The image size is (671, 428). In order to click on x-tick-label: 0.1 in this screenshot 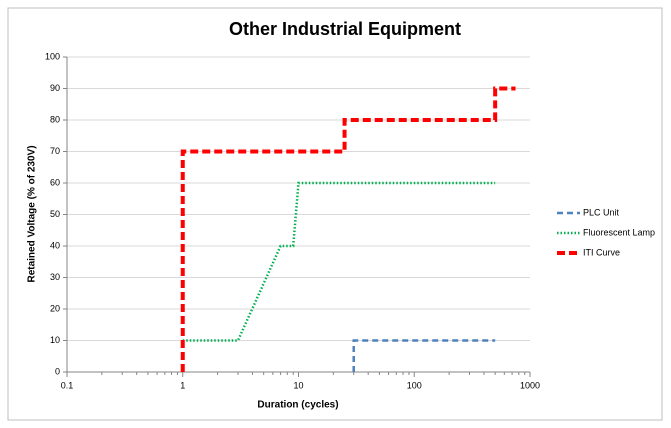, I will do `click(67, 385)`.